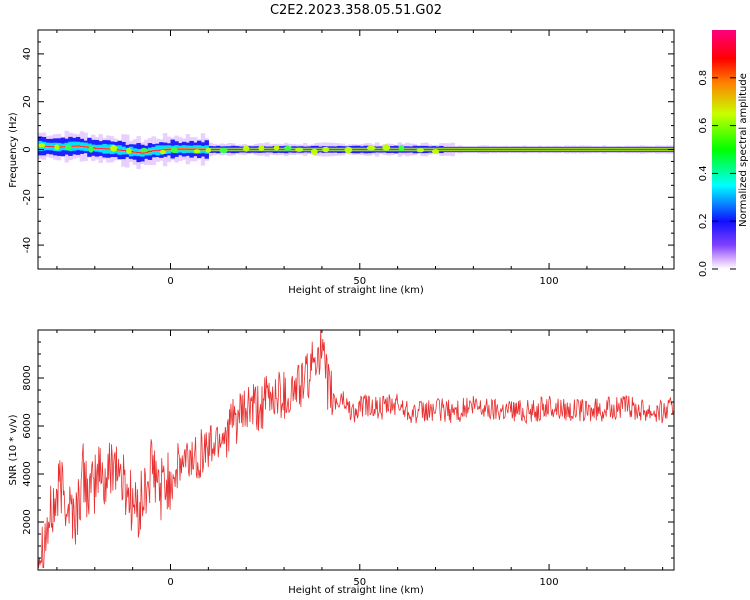 This screenshot has height=600, width=750. Describe the element at coordinates (703, 78) in the screenshot. I see `colorbar-tick-label: 0.8` at that location.